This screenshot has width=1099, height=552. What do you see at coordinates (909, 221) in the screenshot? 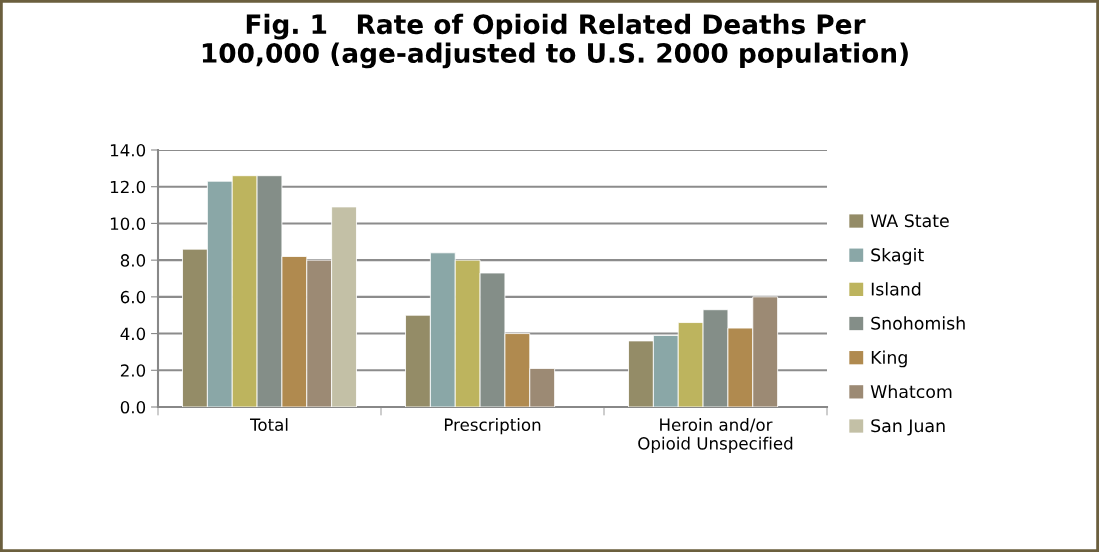
I see `legend-label: WA State` at bounding box center [909, 221].